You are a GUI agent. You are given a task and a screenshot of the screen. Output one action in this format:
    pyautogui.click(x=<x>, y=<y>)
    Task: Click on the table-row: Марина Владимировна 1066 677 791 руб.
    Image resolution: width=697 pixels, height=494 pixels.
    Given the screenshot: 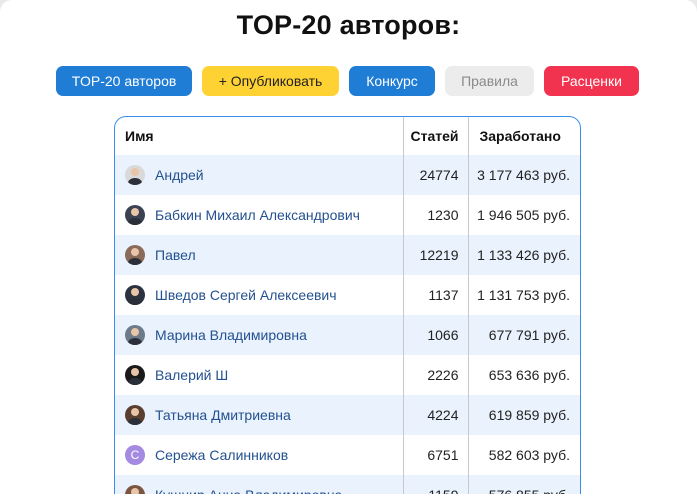 What is the action you would take?
    pyautogui.click(x=347, y=335)
    